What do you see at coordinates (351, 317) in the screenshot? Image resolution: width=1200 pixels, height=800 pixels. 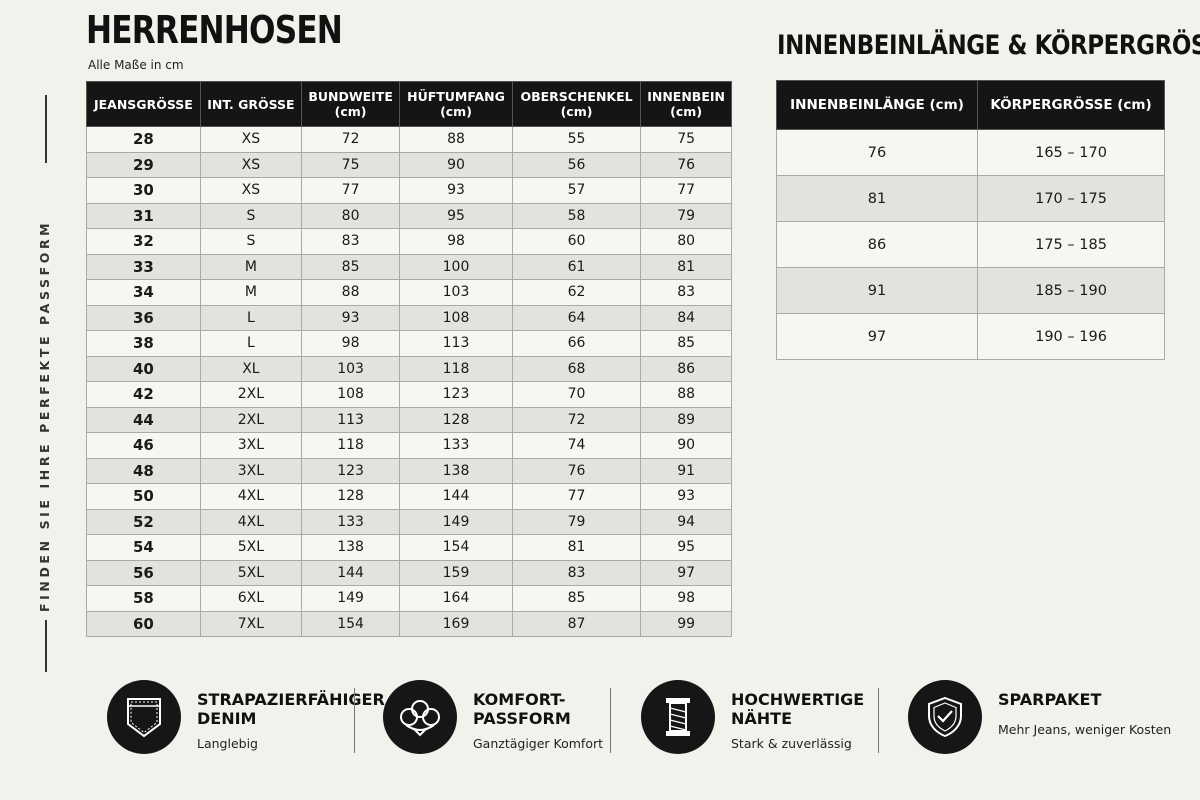 I see `table-cell: 93` at bounding box center [351, 317].